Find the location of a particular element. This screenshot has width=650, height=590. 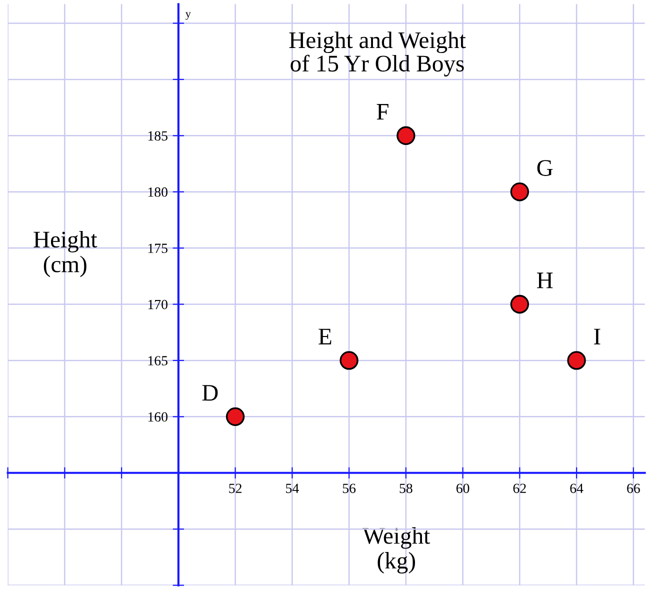

annotation: y is located at coordinates (188, 16).